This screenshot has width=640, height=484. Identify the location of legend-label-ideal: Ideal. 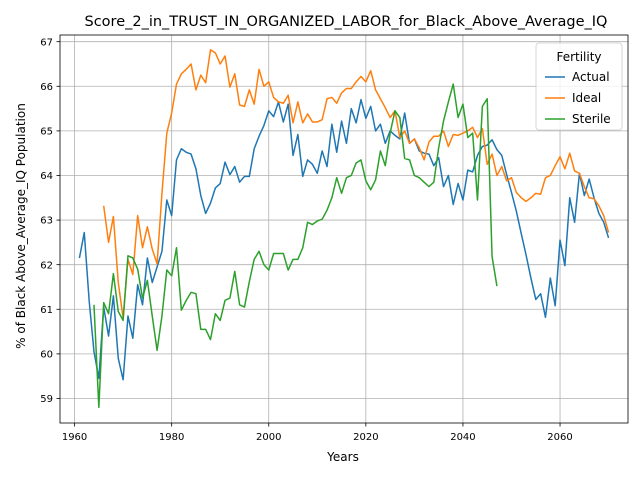
(586, 98).